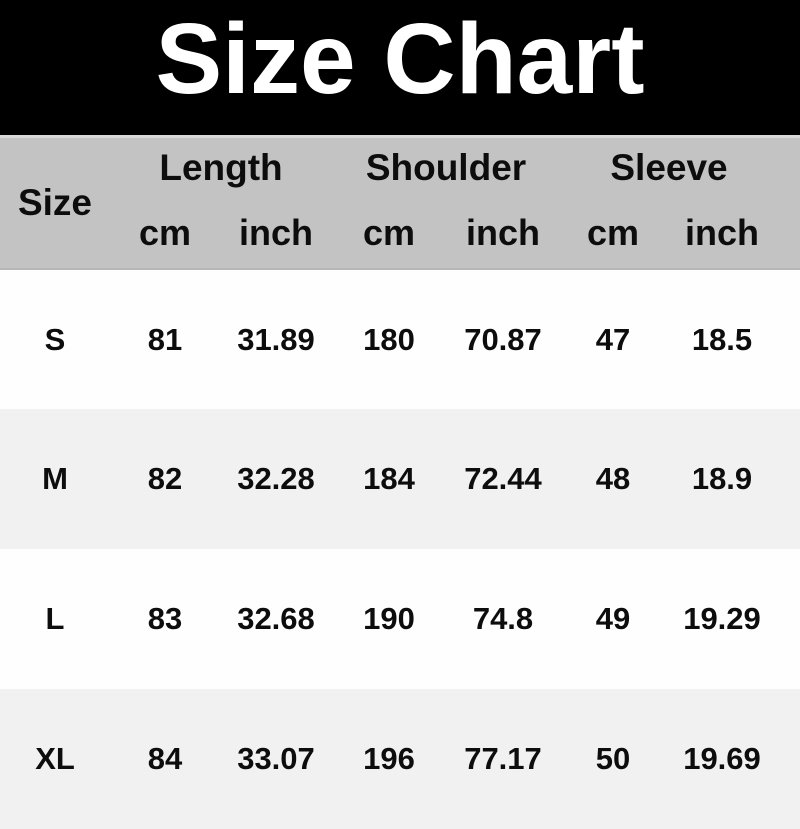 The width and height of the screenshot is (800, 829). I want to click on measurement-value: 180, so click(389, 339).